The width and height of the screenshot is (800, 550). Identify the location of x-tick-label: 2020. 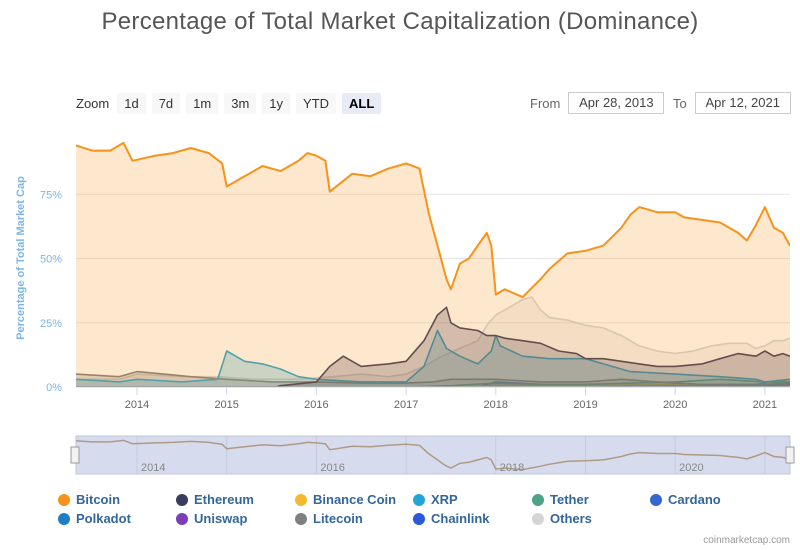
(675, 405).